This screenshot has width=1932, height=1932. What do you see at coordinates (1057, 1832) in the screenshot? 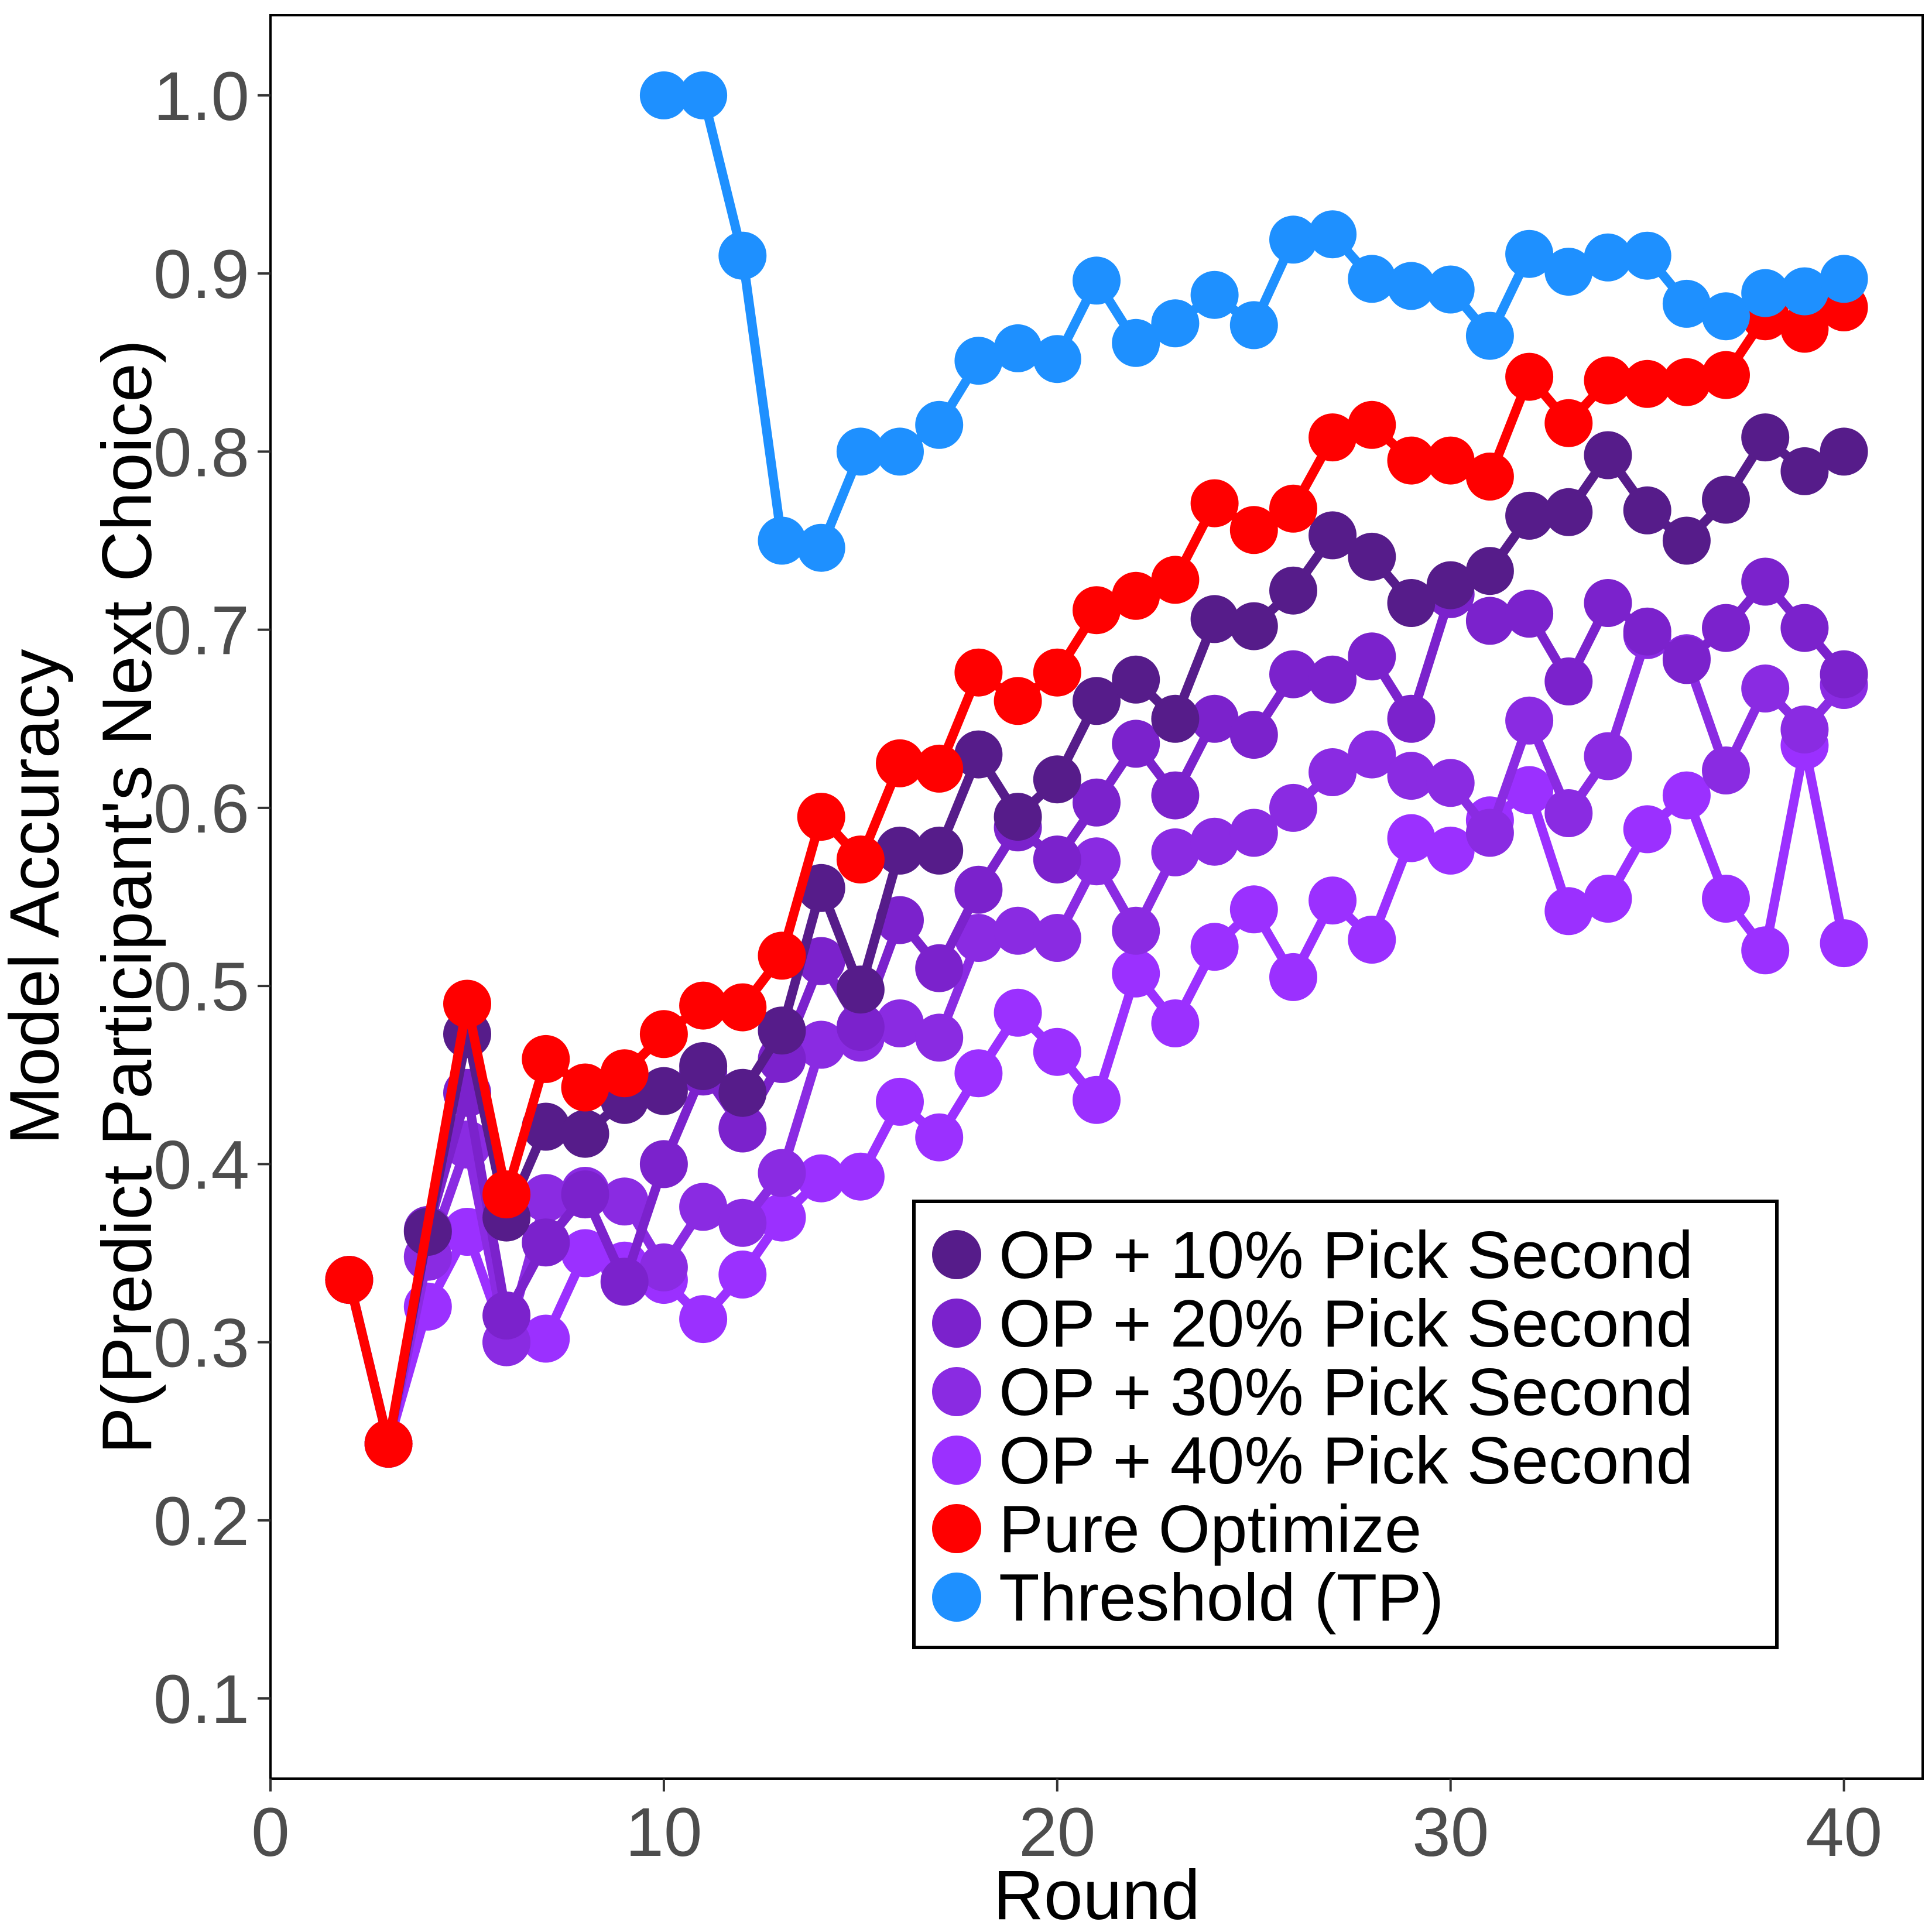
I see `x-tick-label: 20` at bounding box center [1057, 1832].